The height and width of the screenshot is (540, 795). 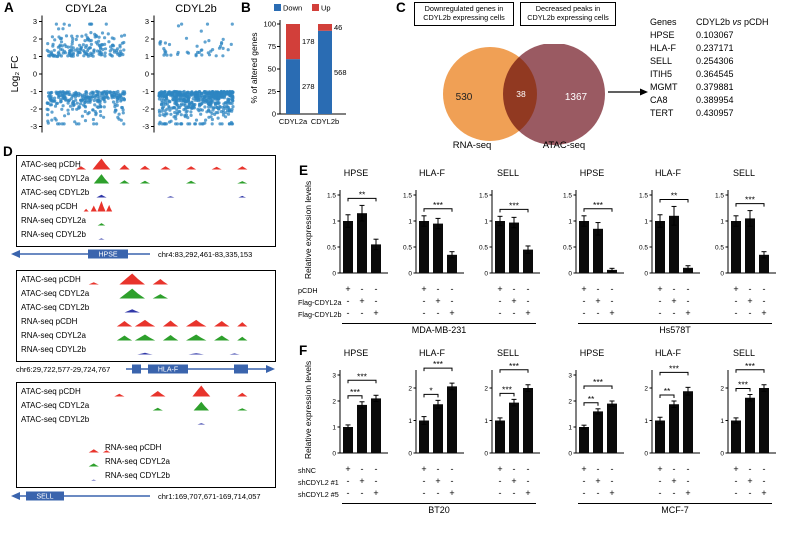 What do you see at coordinates (715, 48) in the screenshot?
I see `gene-ratio: 0.237171` at bounding box center [715, 48].